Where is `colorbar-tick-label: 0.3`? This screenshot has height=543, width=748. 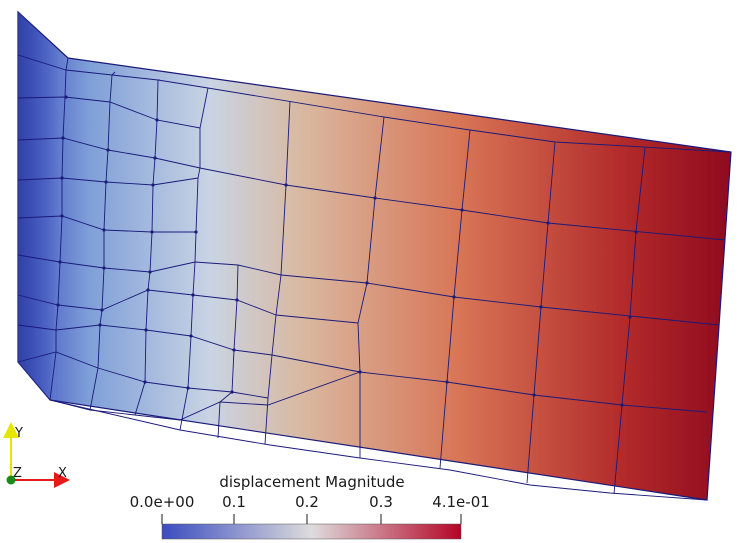
colorbar-tick-label: 0.3 is located at coordinates (381, 502).